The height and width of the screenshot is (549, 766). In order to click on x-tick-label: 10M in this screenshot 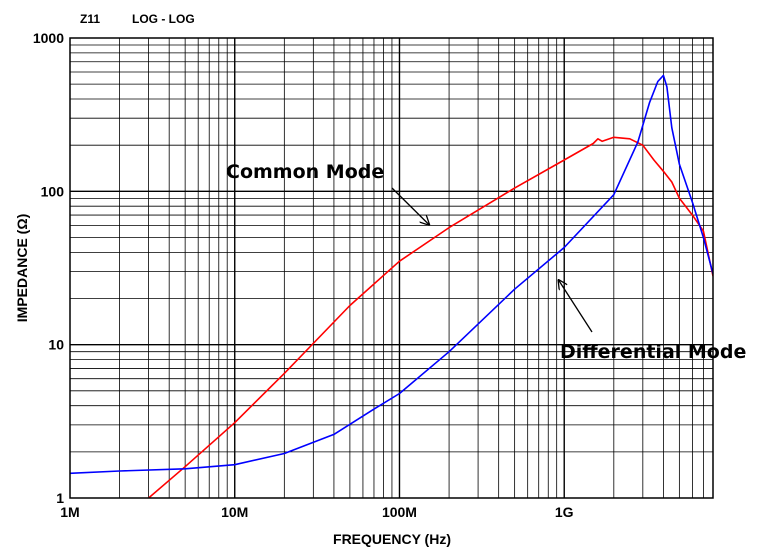, I will do `click(234, 512)`.